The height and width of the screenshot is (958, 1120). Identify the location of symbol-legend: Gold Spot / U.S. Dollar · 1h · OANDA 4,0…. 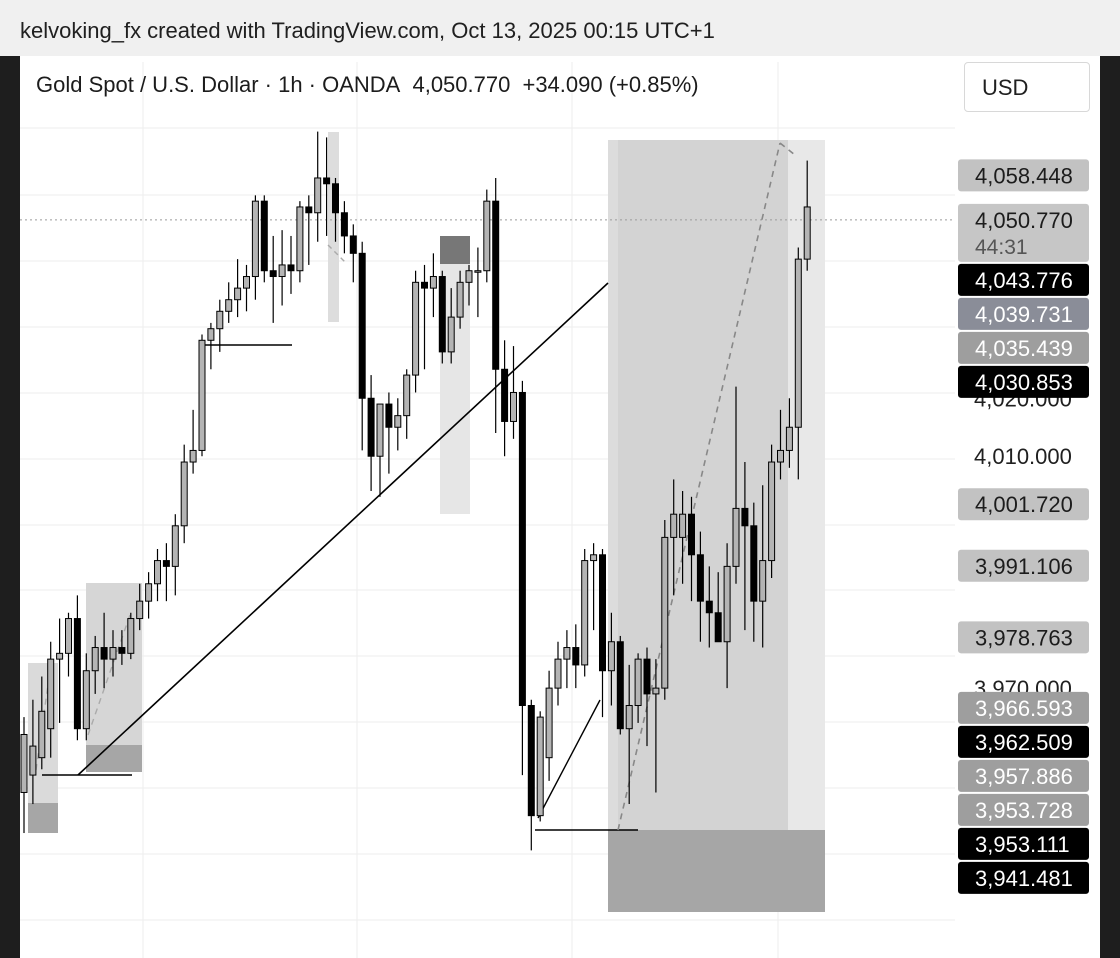
(370, 85).